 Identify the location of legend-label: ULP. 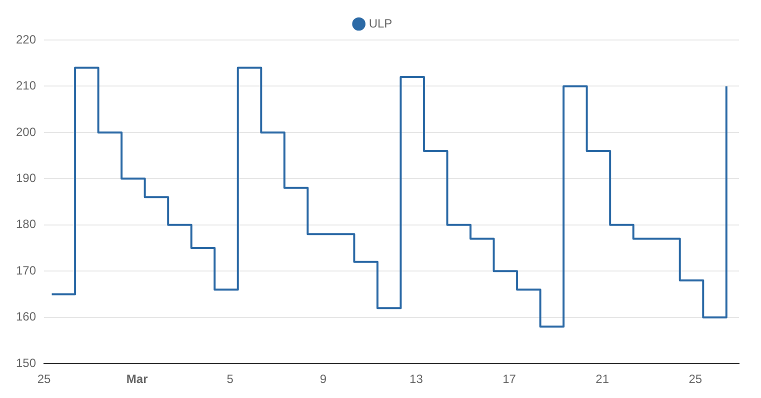
(380, 23).